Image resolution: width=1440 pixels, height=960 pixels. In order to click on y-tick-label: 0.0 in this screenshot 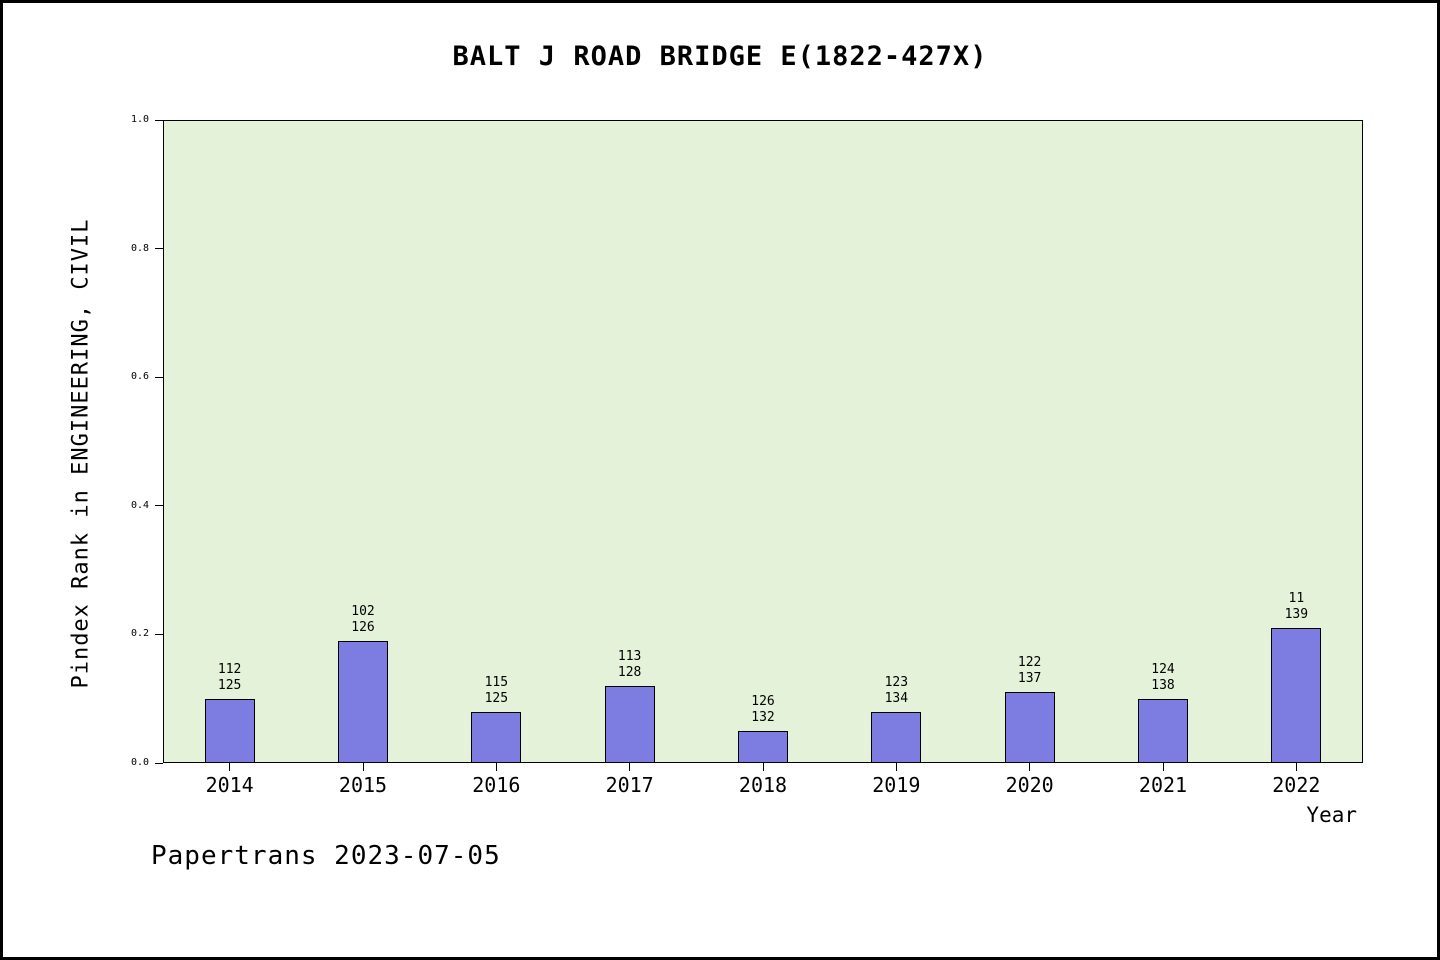, I will do `click(139, 762)`.